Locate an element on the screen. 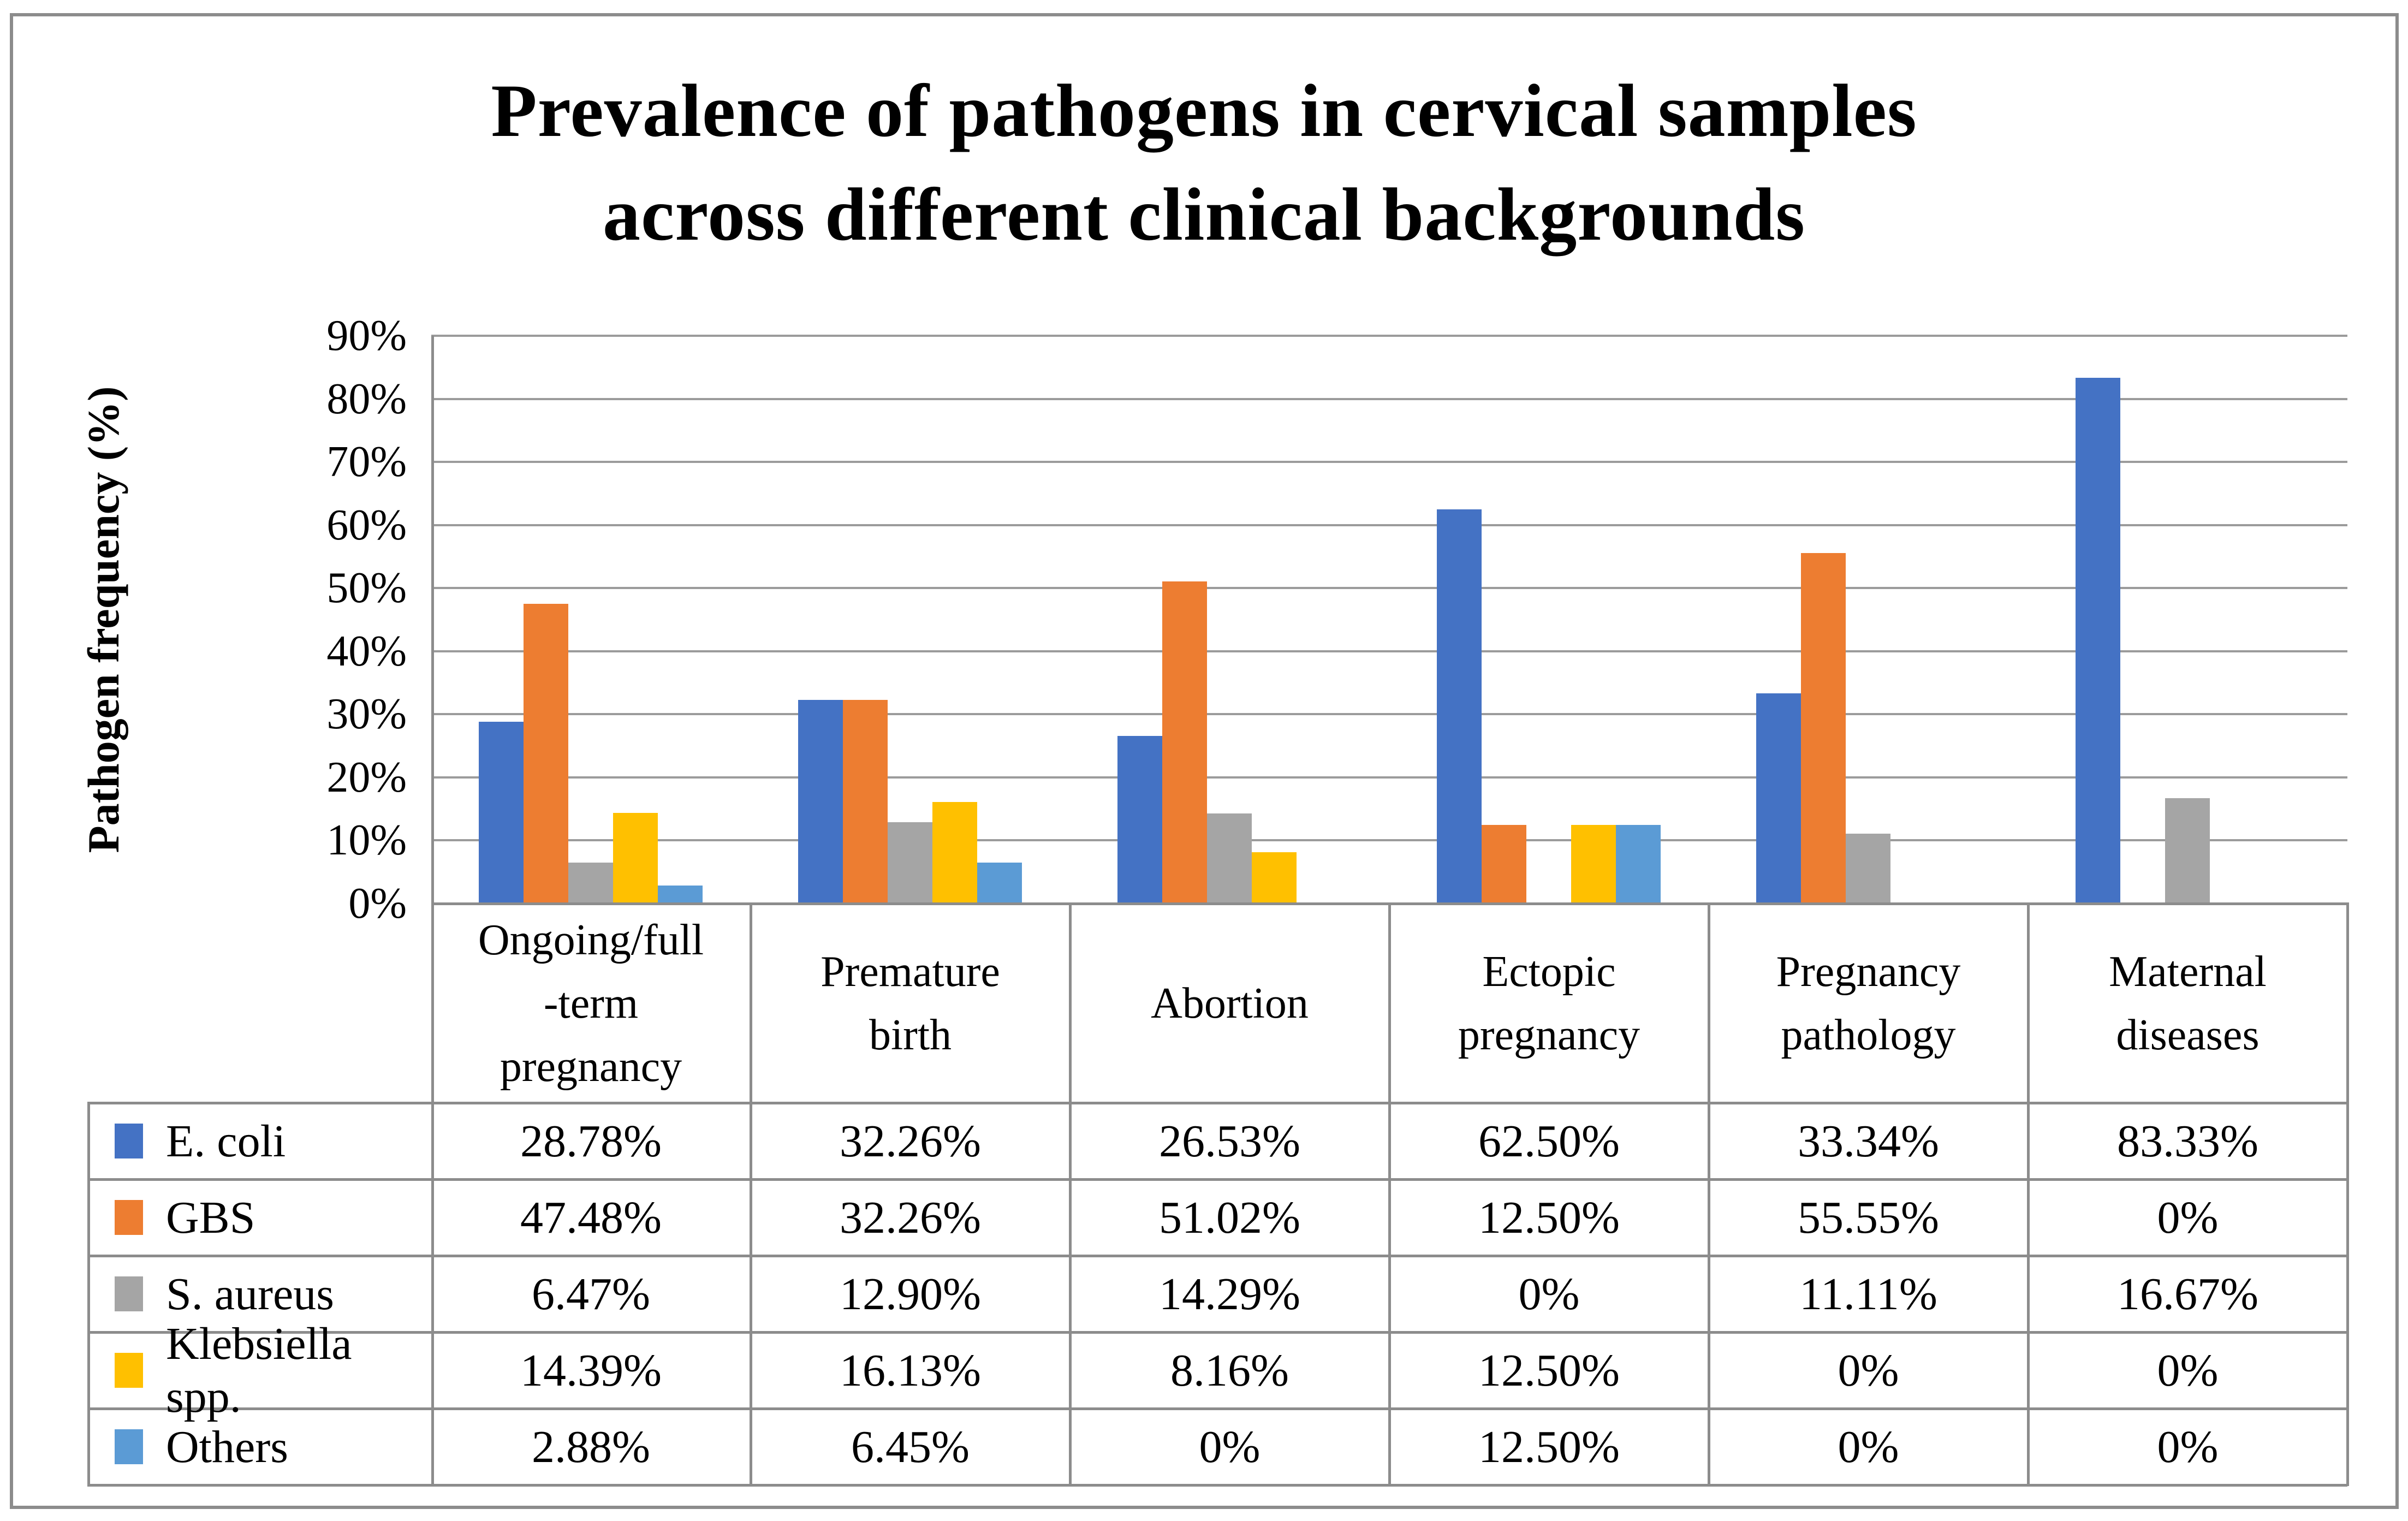 The height and width of the screenshot is (1521, 2408). table-right-line is located at coordinates (2348, 1194).